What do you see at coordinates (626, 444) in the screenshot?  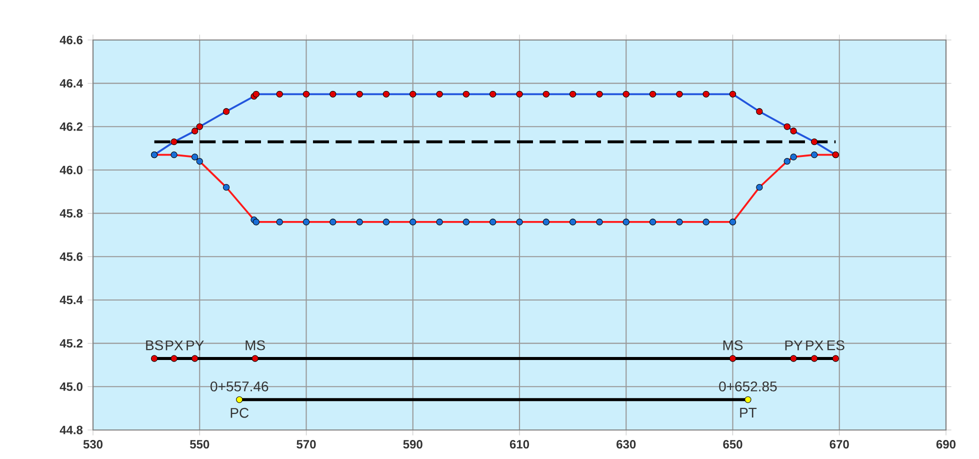 I see `x-tick-label: 630` at bounding box center [626, 444].